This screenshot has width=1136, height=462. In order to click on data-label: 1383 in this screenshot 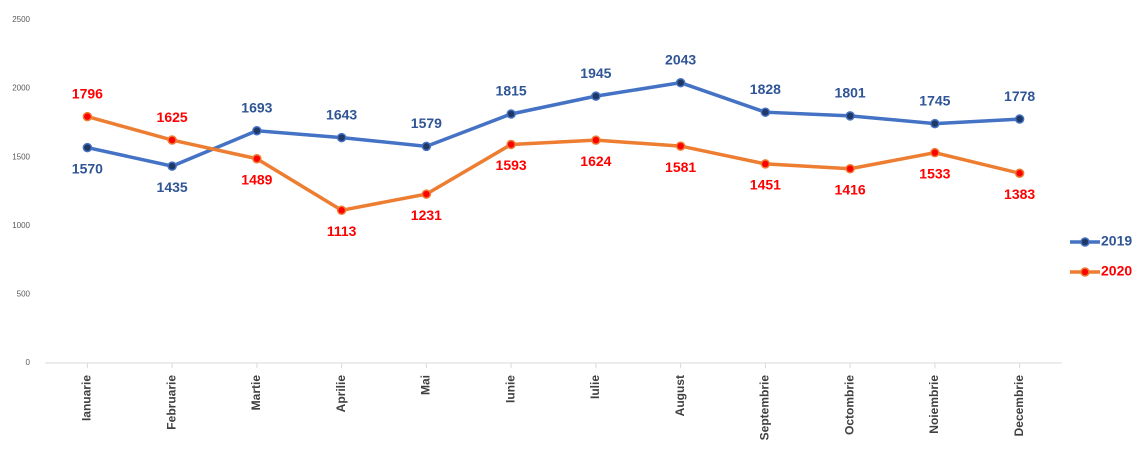, I will do `click(1019, 194)`.